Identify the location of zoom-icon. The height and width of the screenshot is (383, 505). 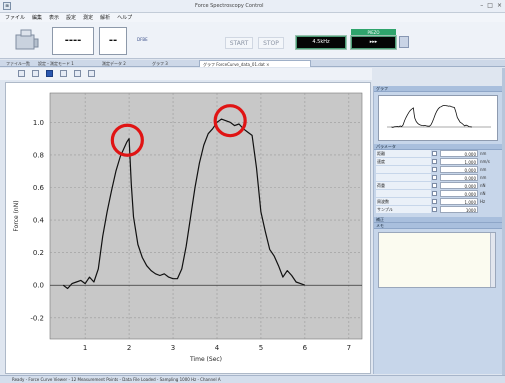
(21, 73).